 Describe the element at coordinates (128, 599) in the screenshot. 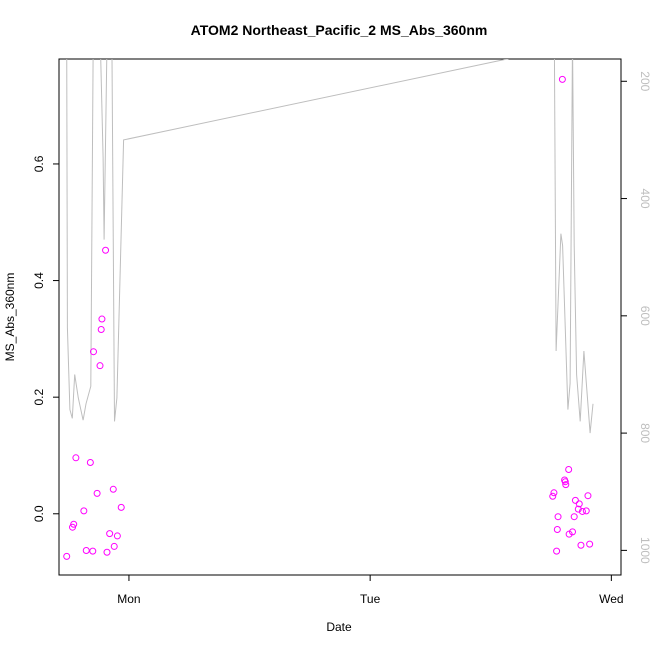

I see `x-tick-label: Mon` at that location.